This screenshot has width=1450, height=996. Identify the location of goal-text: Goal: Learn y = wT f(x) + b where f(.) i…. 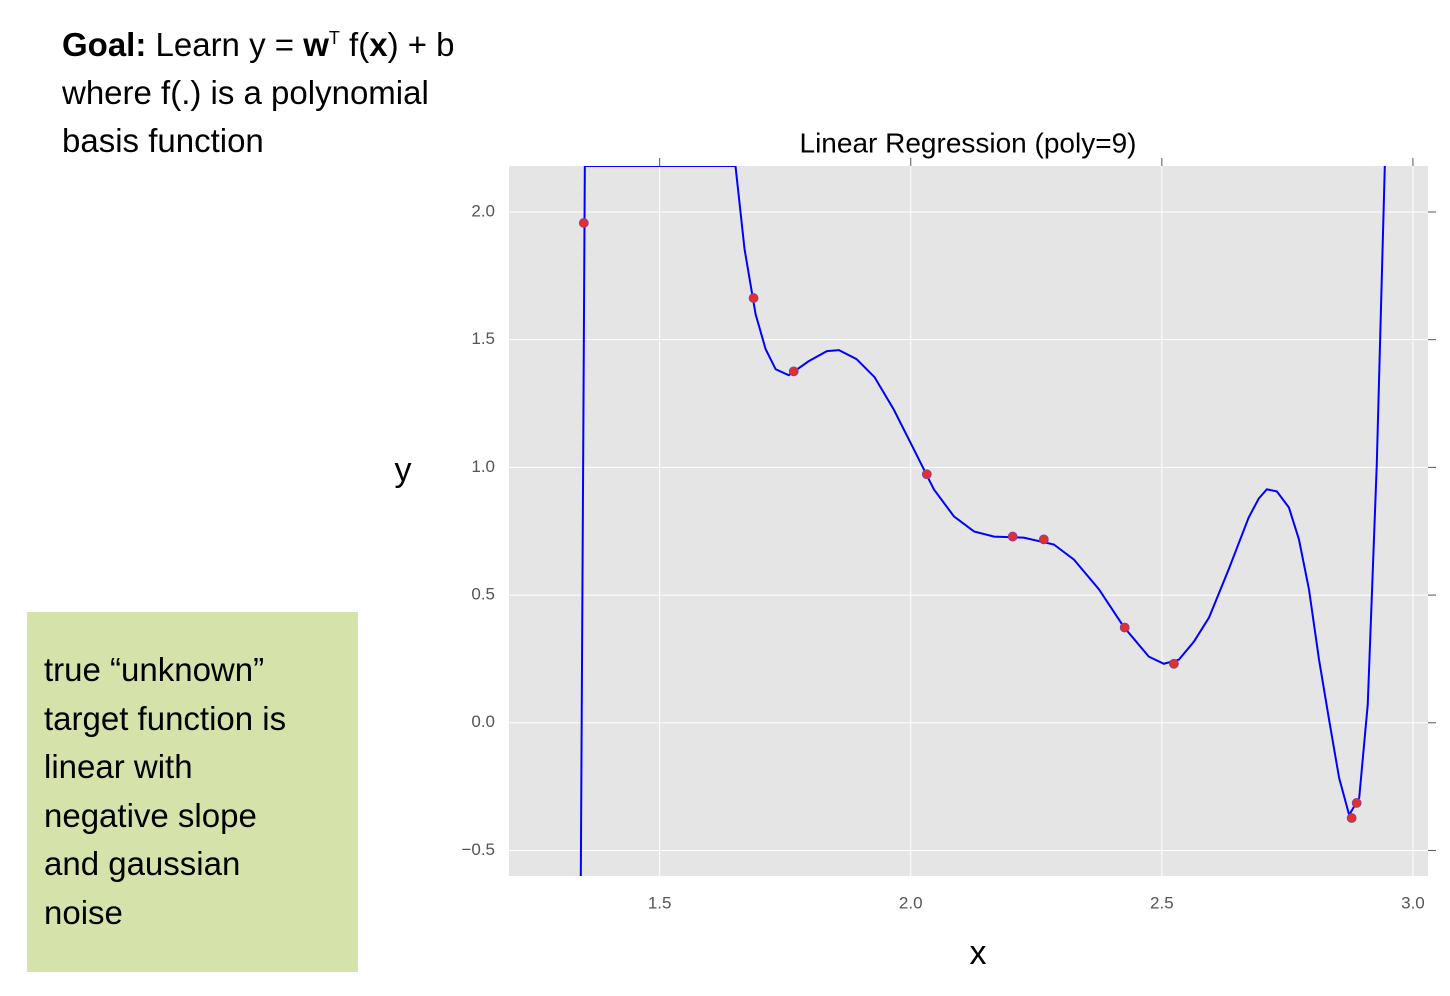
(258, 89).